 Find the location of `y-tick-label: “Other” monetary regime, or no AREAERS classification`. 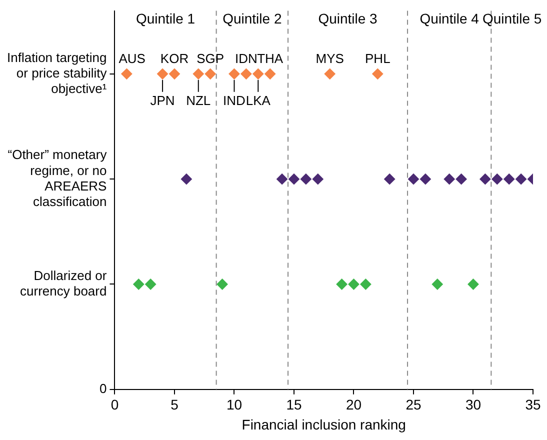

y-tick-label: “Other” monetary regime, or no AREAERS classification is located at coordinates (58, 178).